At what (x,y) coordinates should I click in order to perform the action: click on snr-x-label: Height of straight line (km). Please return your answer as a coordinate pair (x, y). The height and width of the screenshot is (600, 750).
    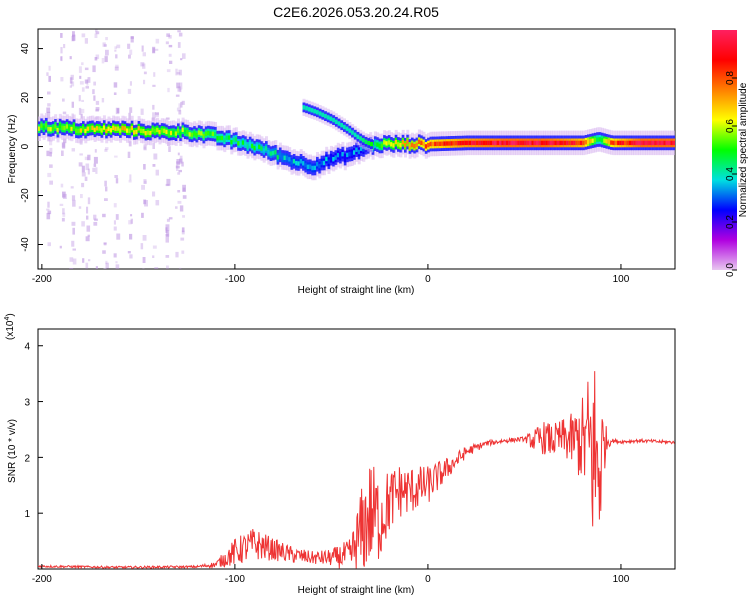
    Looking at the image, I should click on (356, 590).